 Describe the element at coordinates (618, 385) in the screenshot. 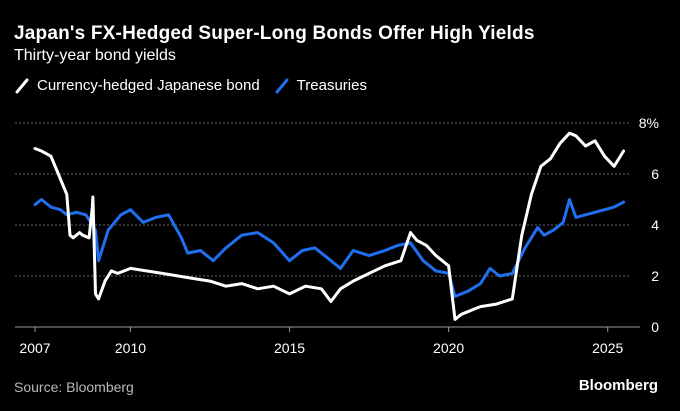

I see `bloomberg-logo: Bloomberg` at that location.